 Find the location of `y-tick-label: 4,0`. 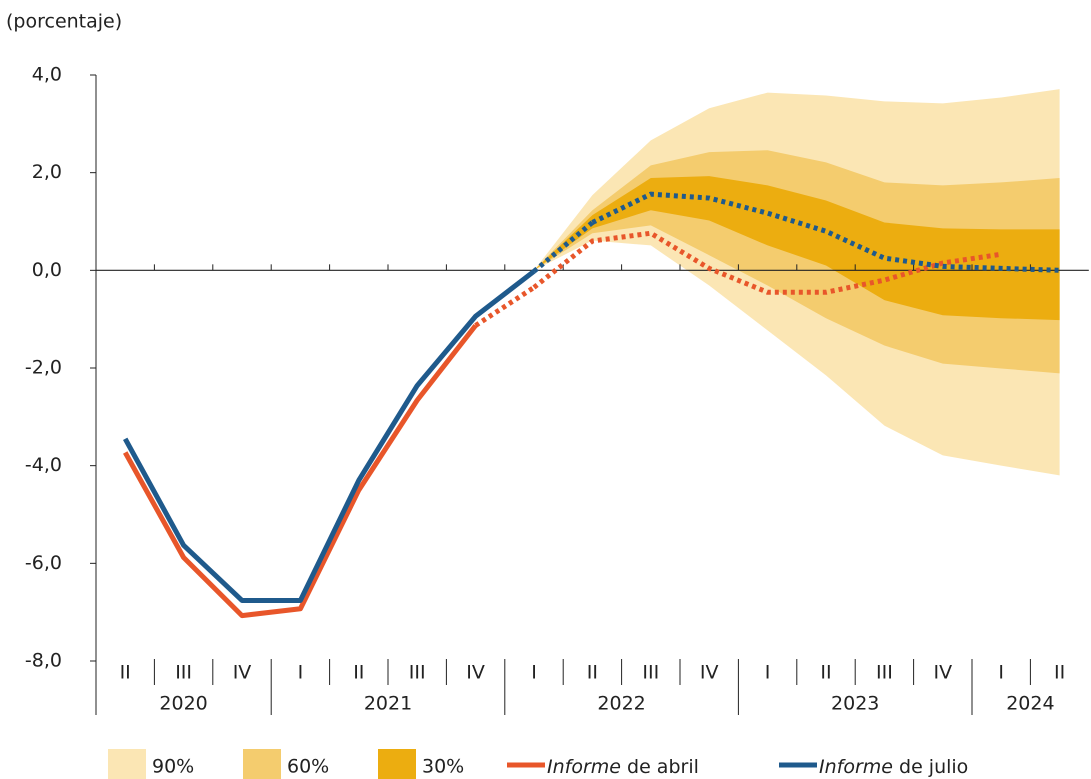

y-tick-label: 4,0 is located at coordinates (47, 75).